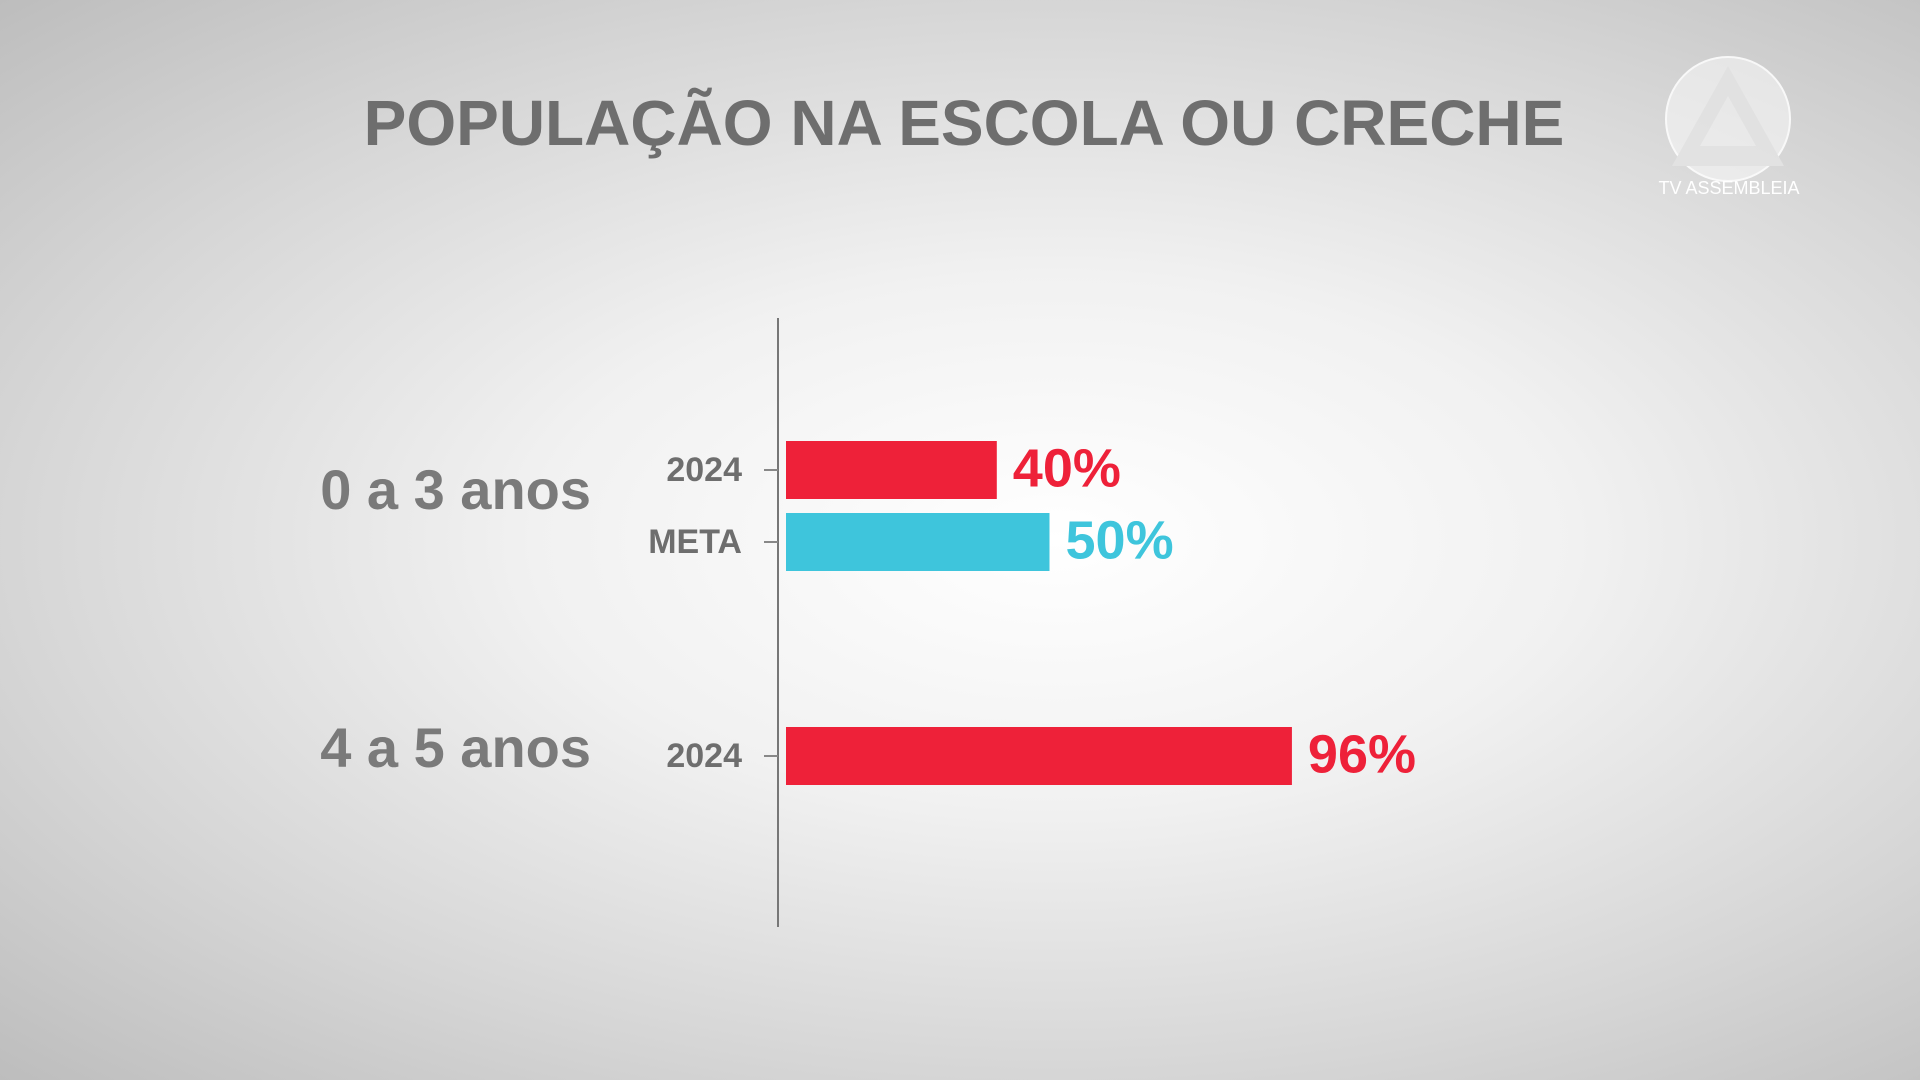 This screenshot has width=1920, height=1080. What do you see at coordinates (695, 542) in the screenshot?
I see `bar-label: META` at bounding box center [695, 542].